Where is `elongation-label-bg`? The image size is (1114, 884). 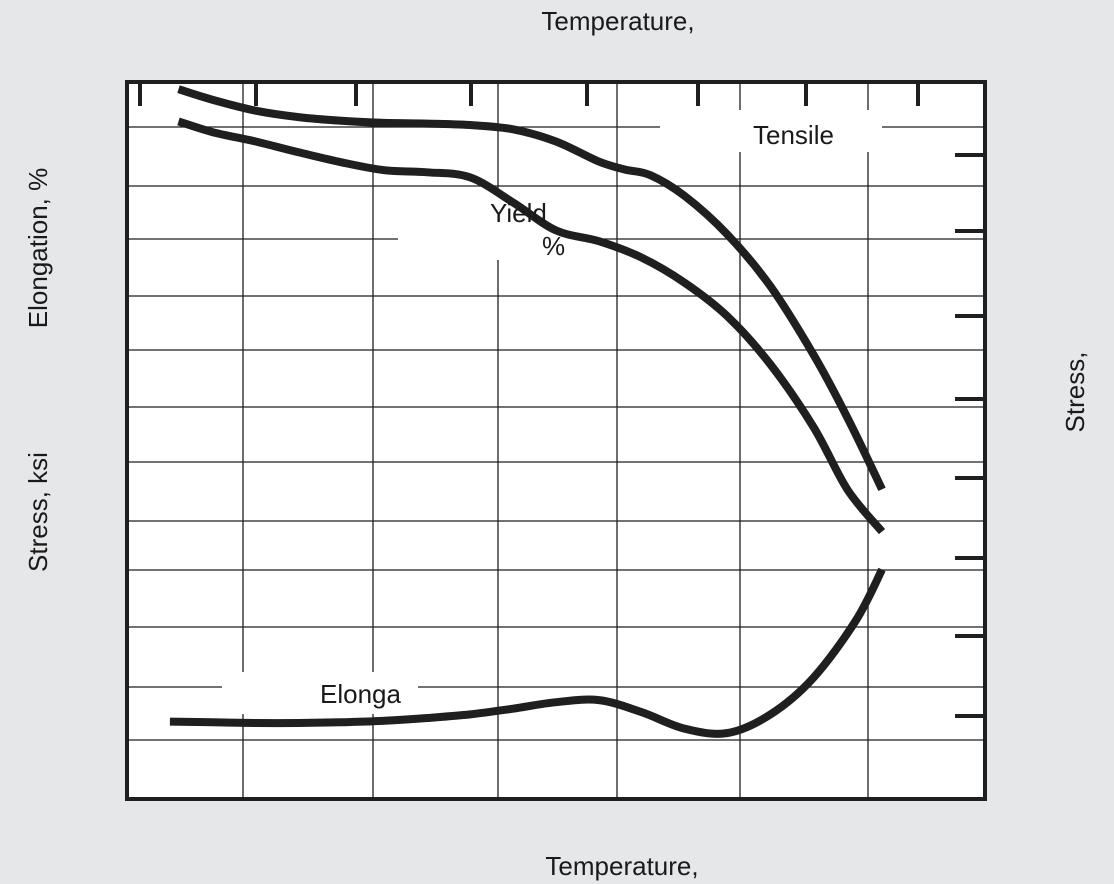 elongation-label-bg is located at coordinates (320, 693).